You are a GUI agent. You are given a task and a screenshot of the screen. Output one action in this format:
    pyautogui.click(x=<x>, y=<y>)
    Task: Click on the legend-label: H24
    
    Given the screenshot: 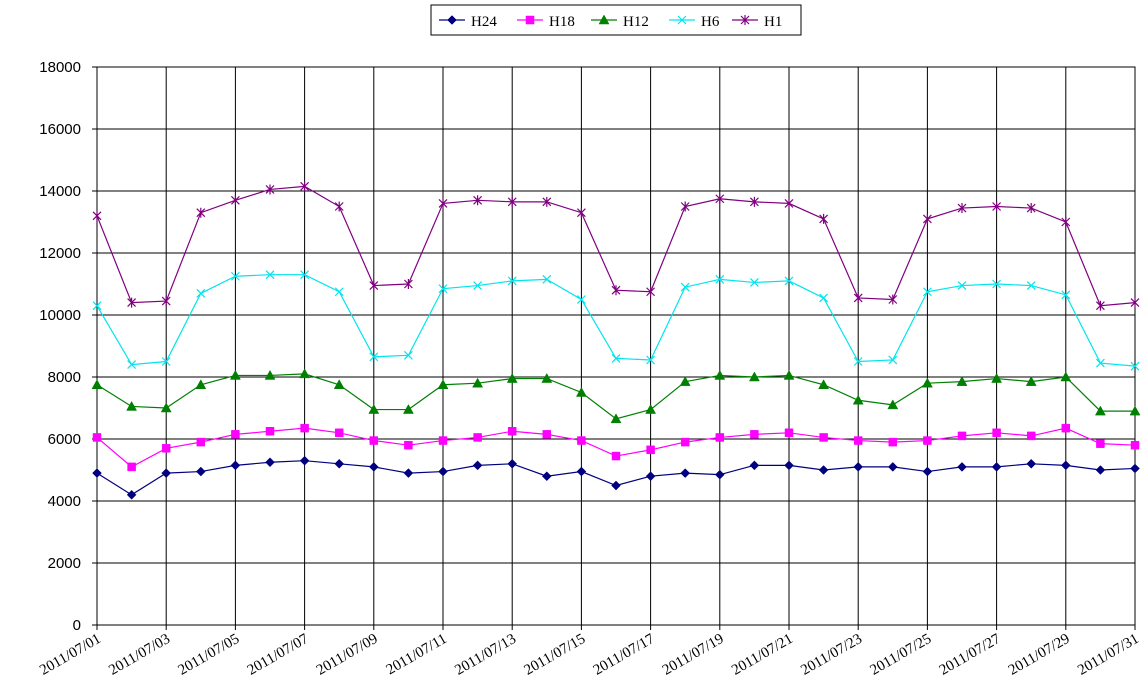 What is the action you would take?
    pyautogui.click(x=484, y=22)
    